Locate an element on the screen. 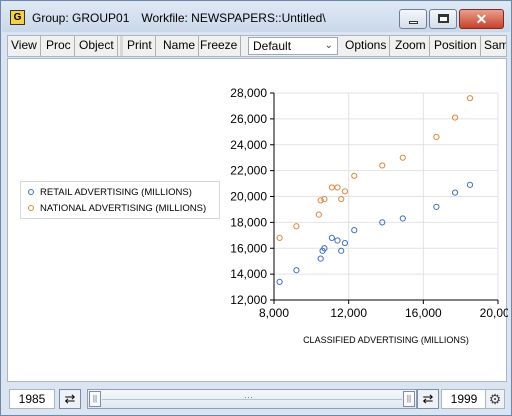 Image resolution: width=512 pixels, height=416 pixels. group-icon: G is located at coordinates (17, 17).